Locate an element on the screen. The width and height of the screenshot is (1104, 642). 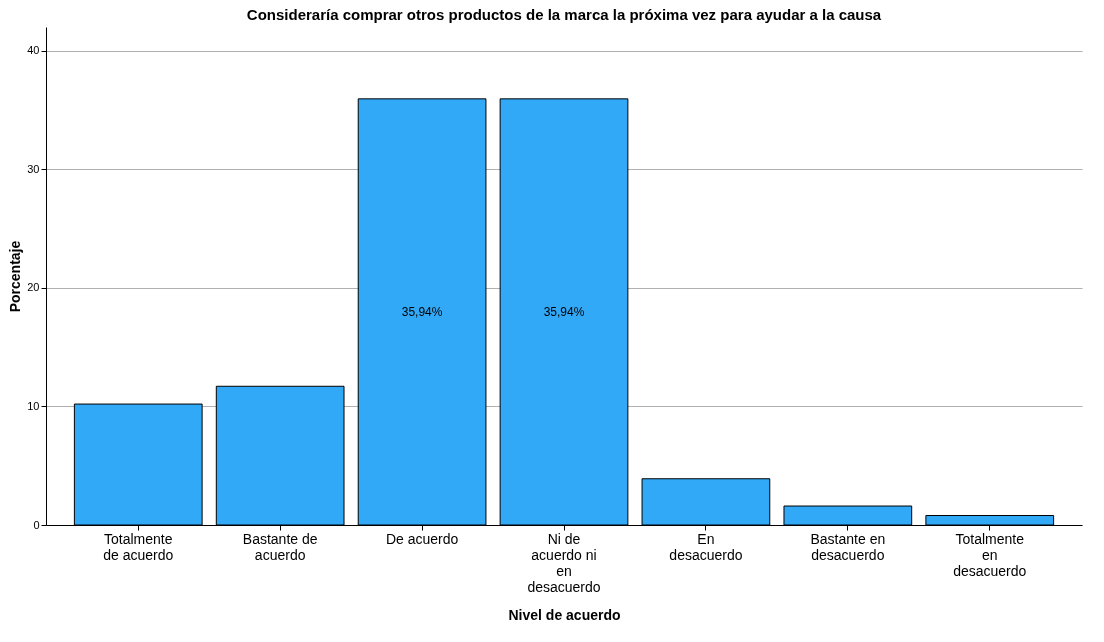
y-tick-label: 20 is located at coordinates (33, 287).